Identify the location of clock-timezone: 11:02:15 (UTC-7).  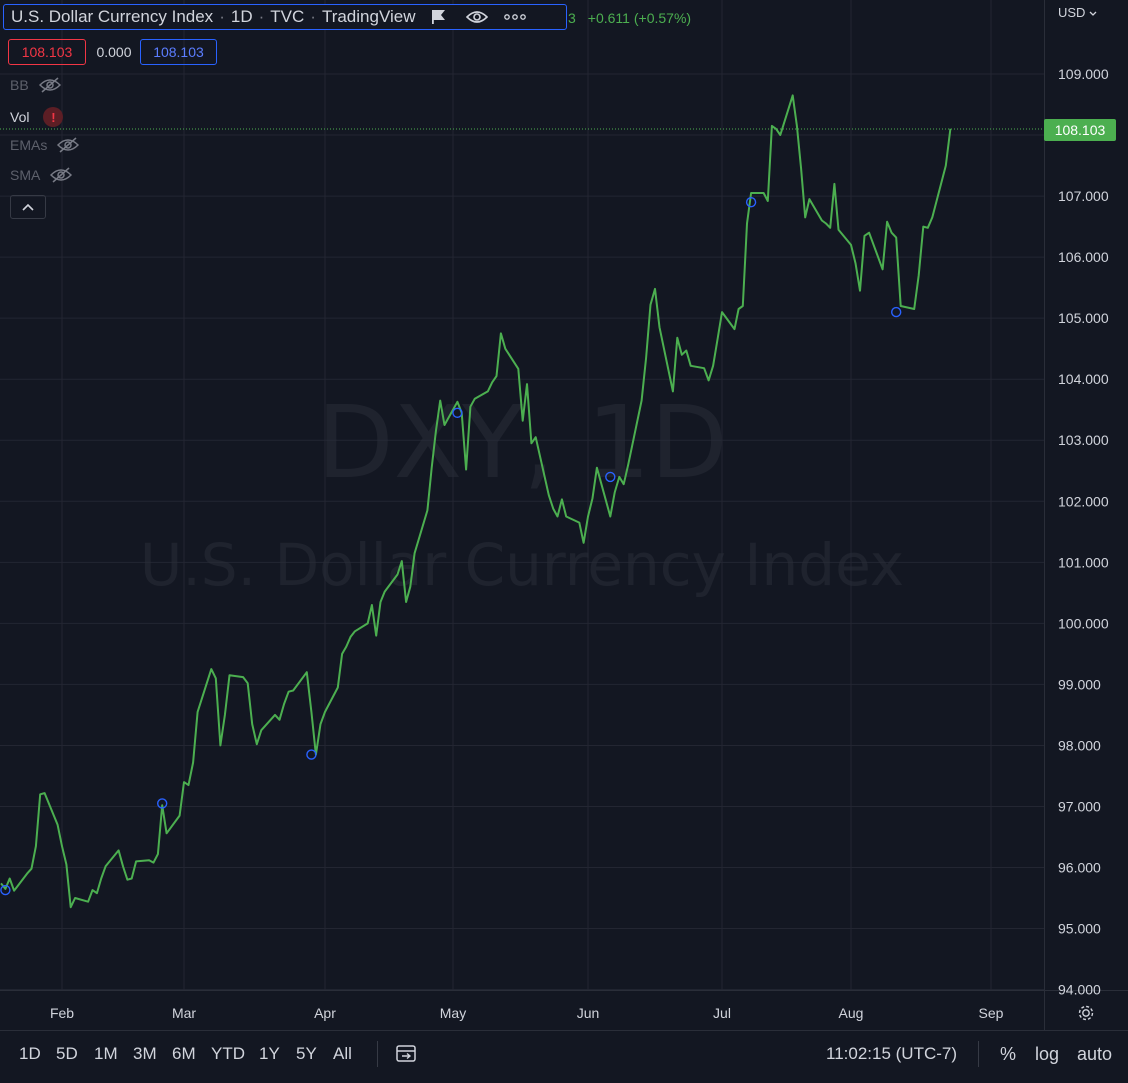
(892, 1053).